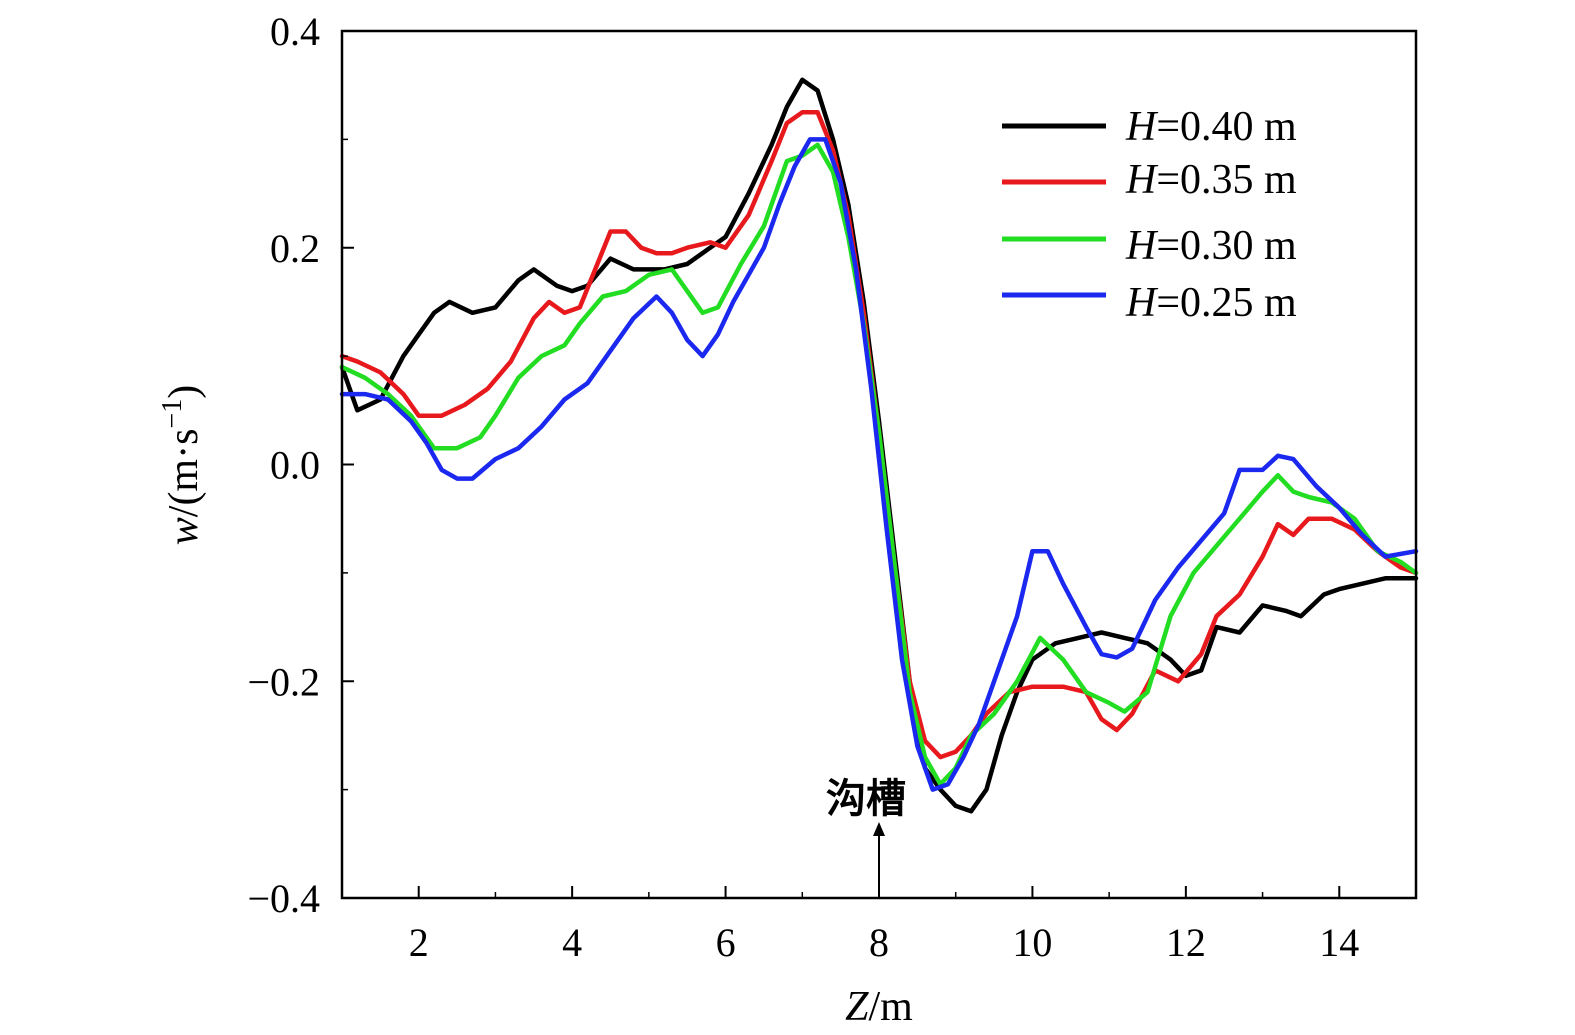 This screenshot has height=1035, width=1575. I want to click on legend-label-4: H=0.25 m, so click(1211, 303).